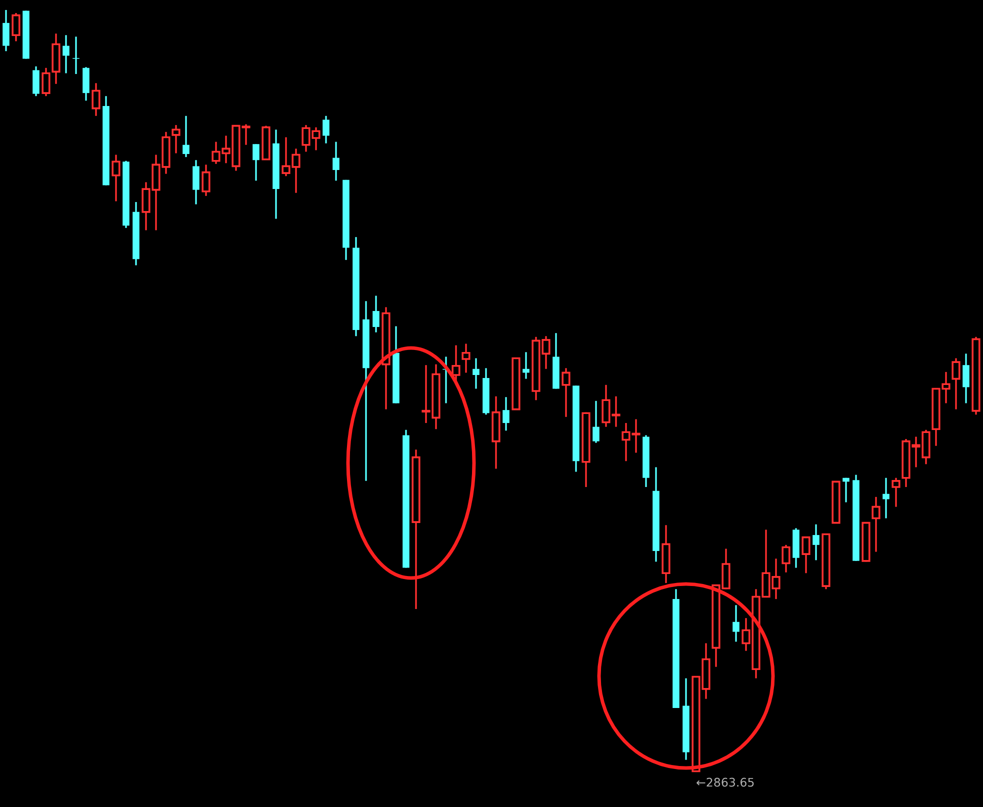 The image size is (983, 807). What do you see at coordinates (725, 782) in the screenshot?
I see `text: ←2863.65` at bounding box center [725, 782].